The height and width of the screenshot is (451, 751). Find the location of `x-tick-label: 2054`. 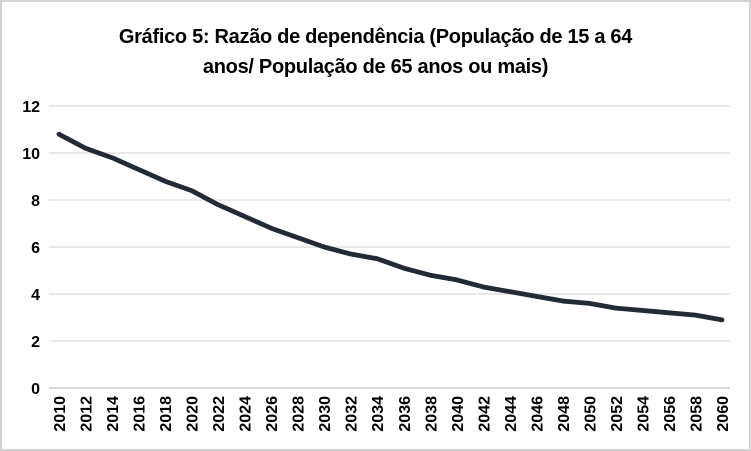

x-tick-label: 2054 is located at coordinates (643, 414).